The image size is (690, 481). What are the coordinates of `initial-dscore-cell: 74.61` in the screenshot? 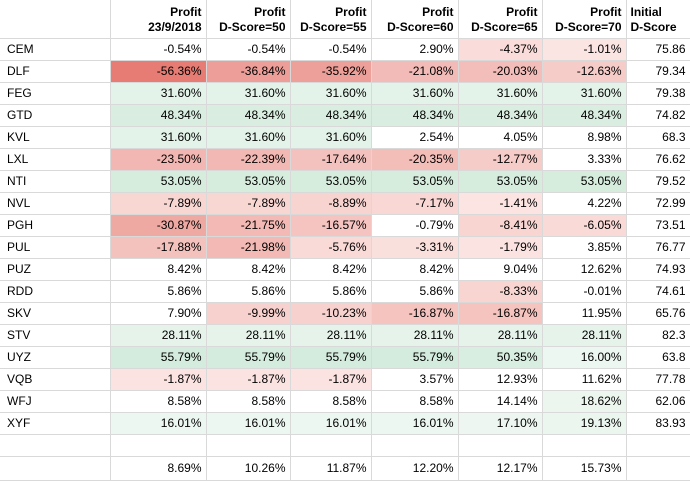 It's located at (658, 291).